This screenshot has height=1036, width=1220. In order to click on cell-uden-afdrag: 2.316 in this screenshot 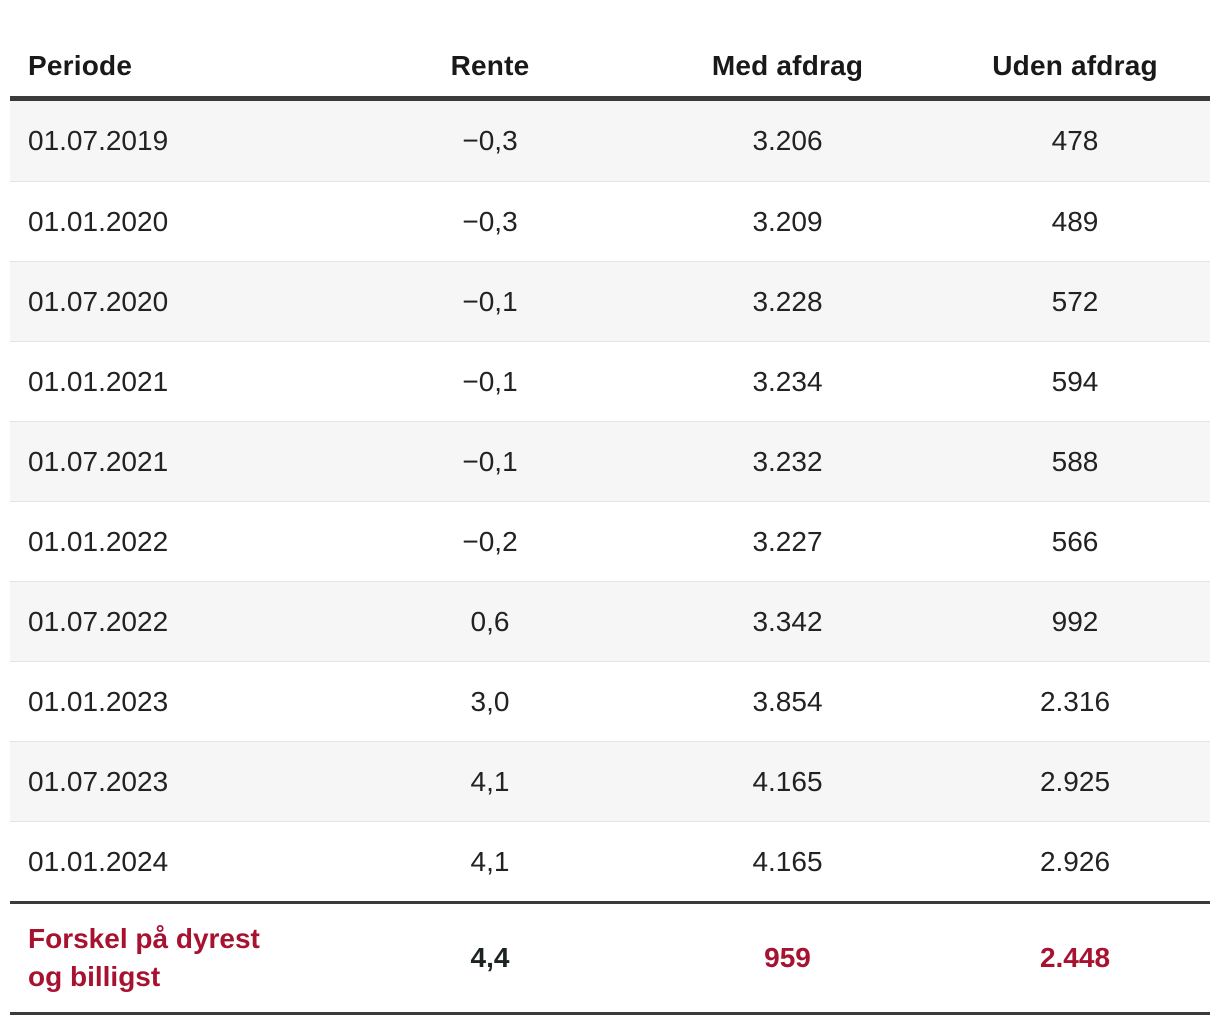, I will do `click(1075, 701)`.